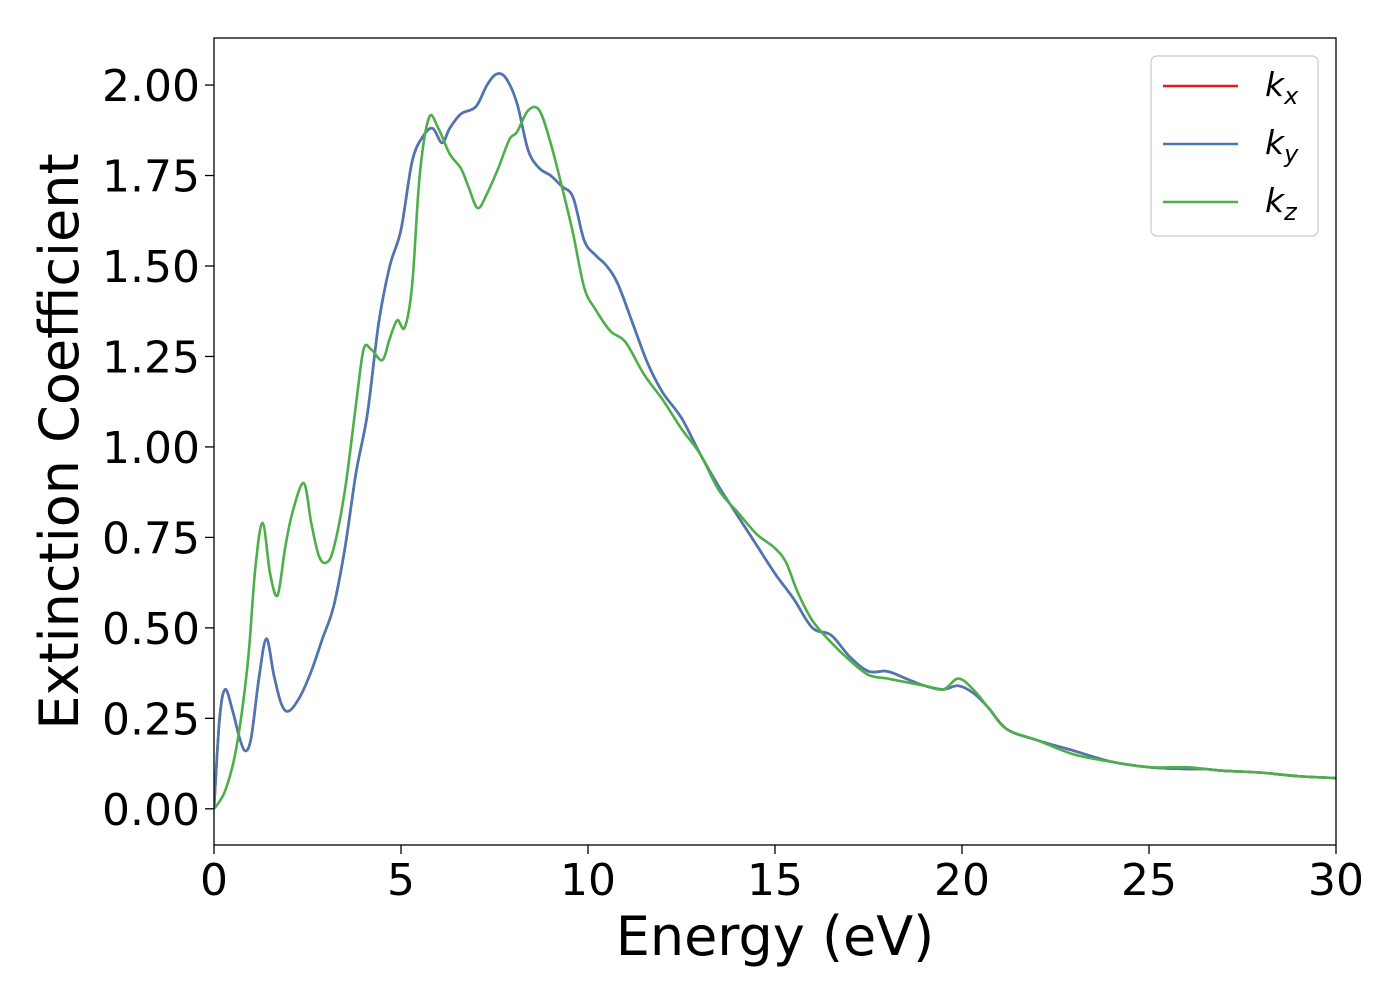  Describe the element at coordinates (1290, 212) in the screenshot. I see `legend-label-subscript: z` at that location.